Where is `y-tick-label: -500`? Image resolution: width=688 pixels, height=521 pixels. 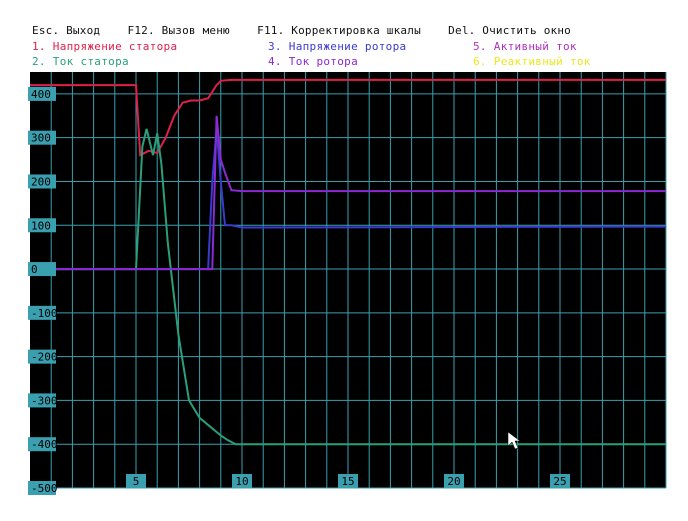
y-tick-label: -500 is located at coordinates (44, 488).